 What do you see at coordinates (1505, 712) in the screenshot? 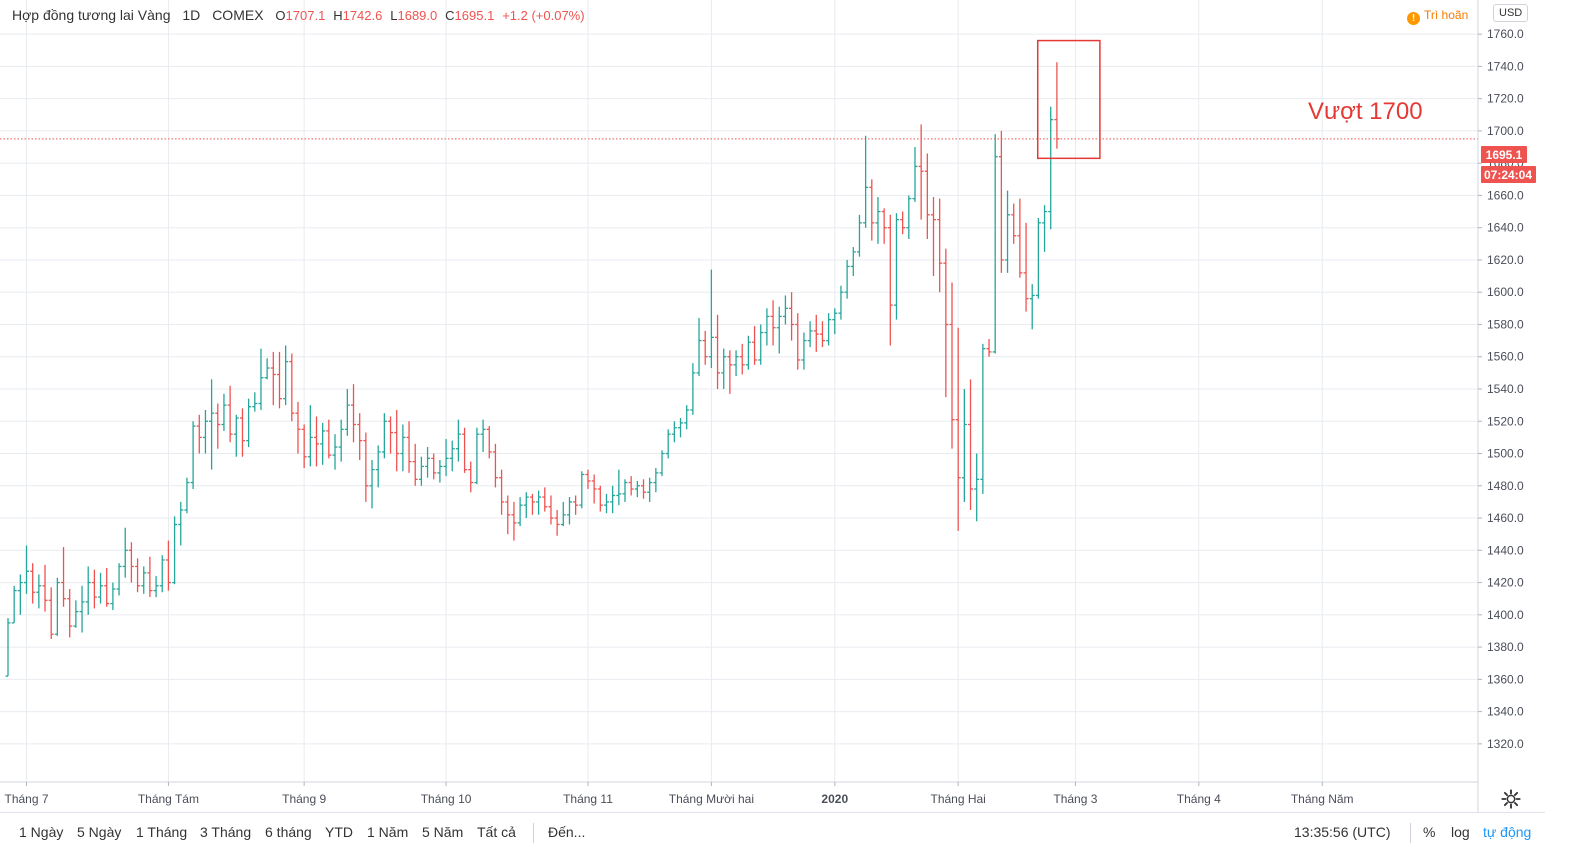
I see `y-tick-label: 1340.0` at bounding box center [1505, 712].